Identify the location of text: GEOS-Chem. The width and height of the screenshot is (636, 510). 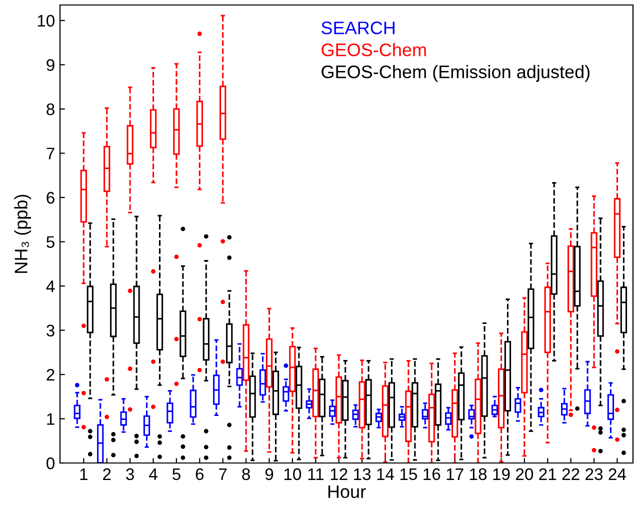
(374, 49).